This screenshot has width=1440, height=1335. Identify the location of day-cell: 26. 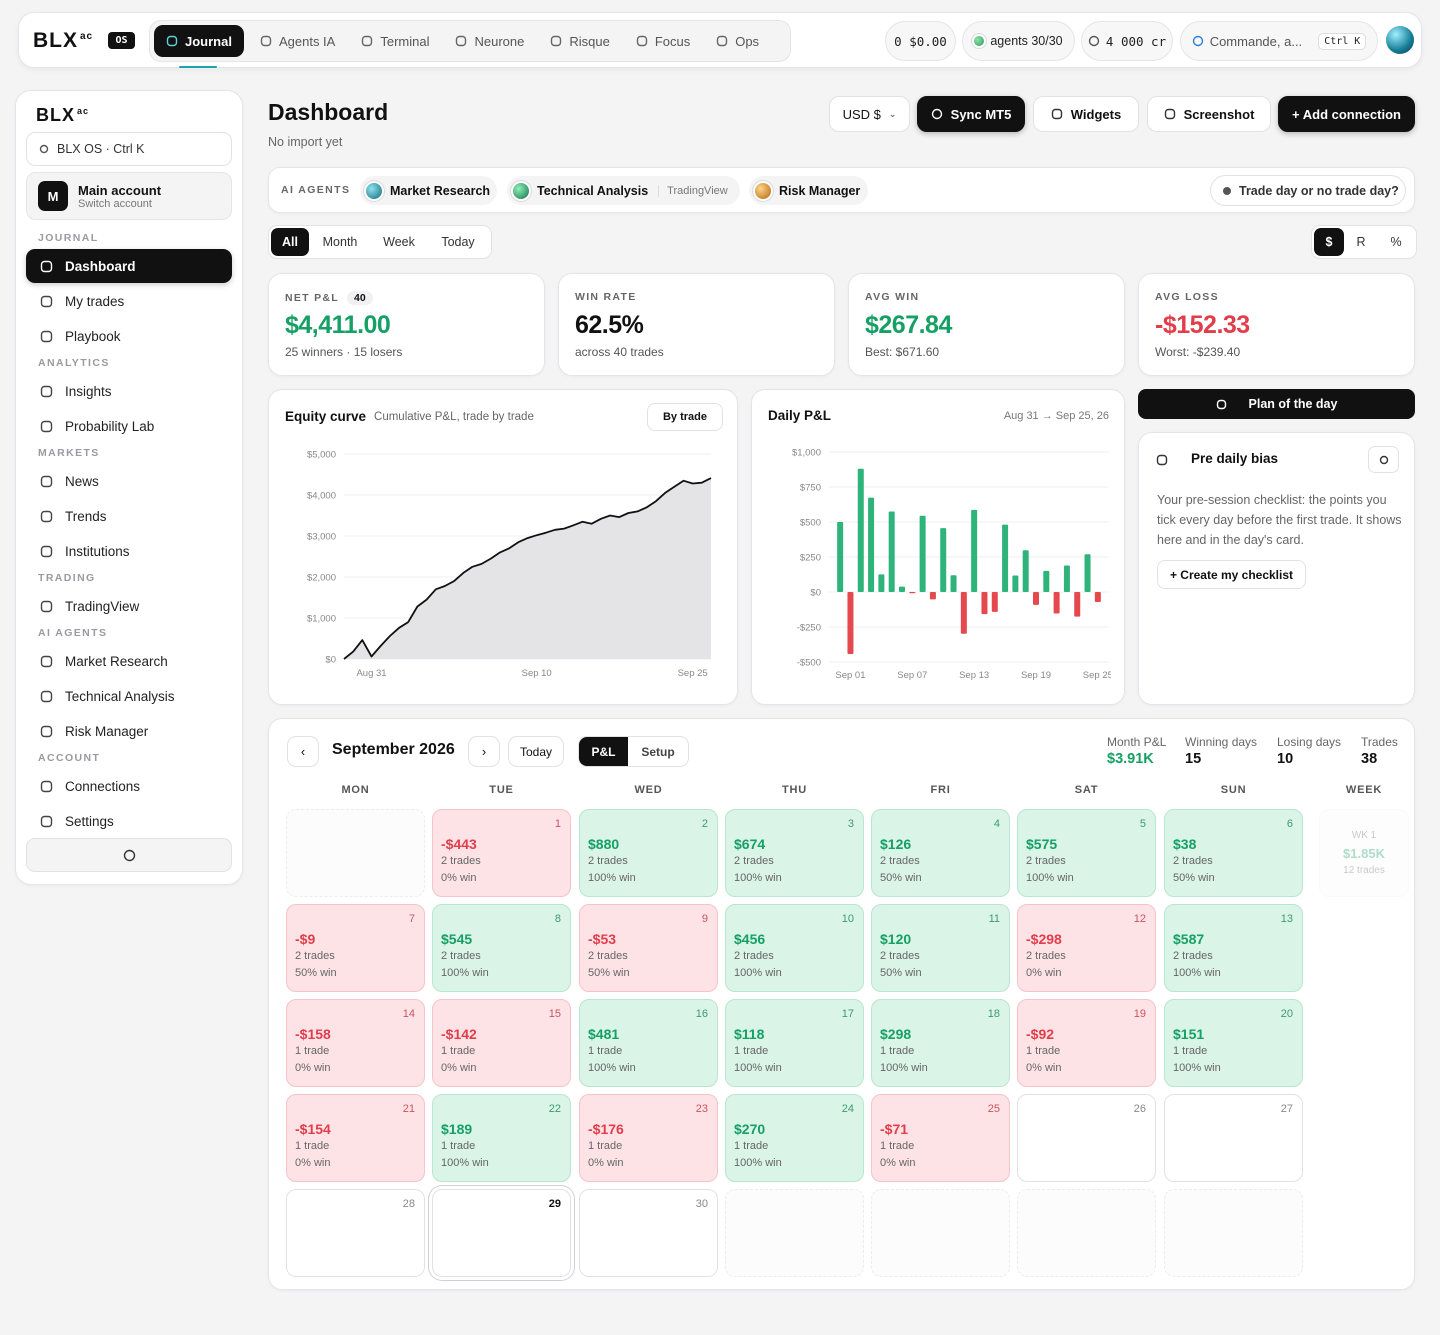
(1086, 1138).